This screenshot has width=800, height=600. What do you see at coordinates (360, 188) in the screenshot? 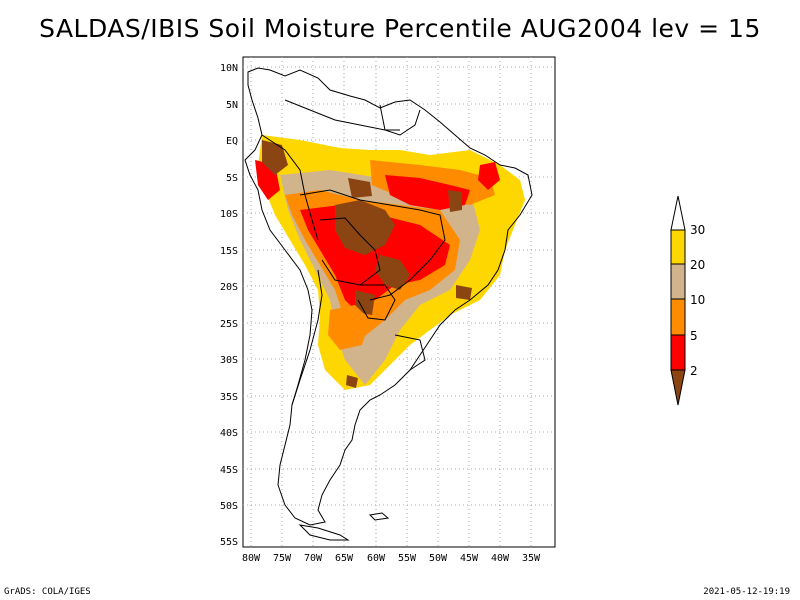
I see `shade-lt2-d` at bounding box center [360, 188].